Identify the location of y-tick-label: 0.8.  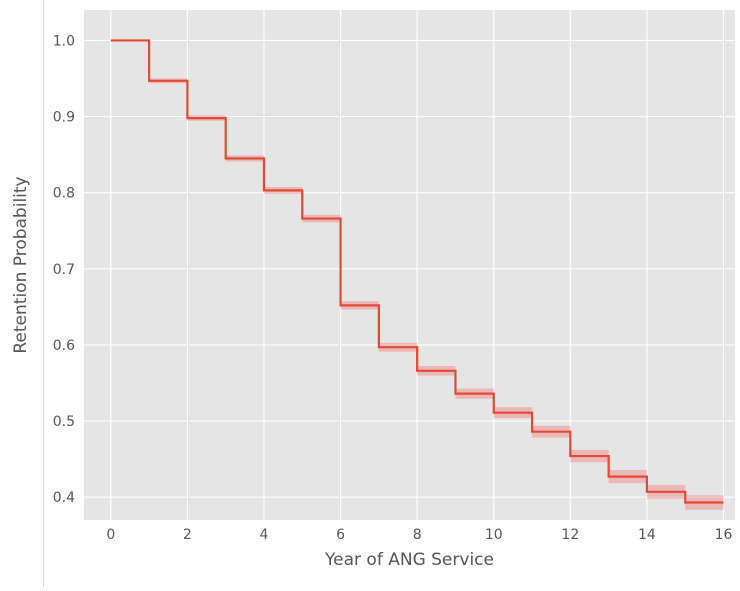
(64, 194).